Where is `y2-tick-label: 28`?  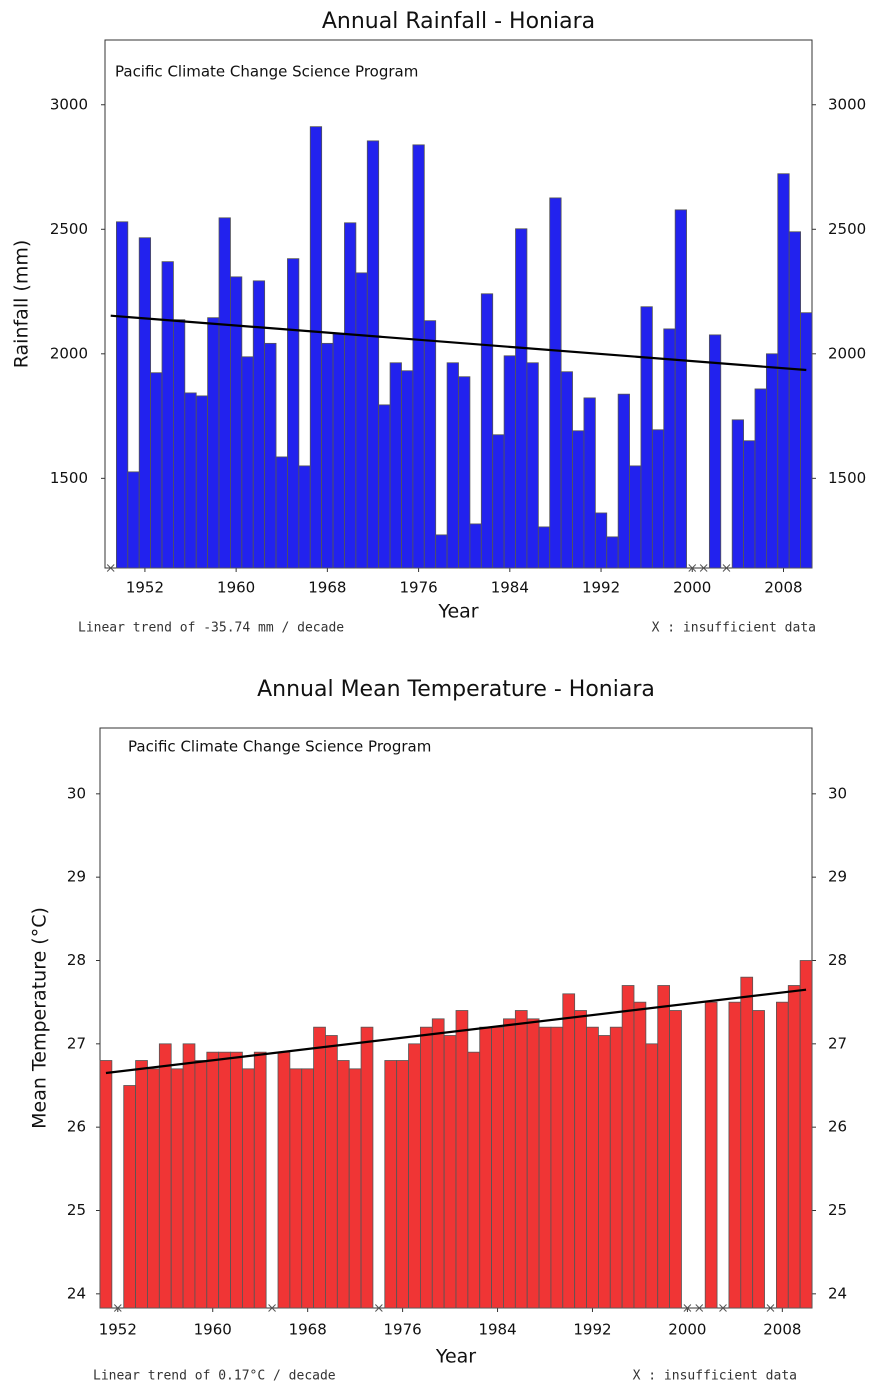
y2-tick-label: 28 is located at coordinates (837, 960).